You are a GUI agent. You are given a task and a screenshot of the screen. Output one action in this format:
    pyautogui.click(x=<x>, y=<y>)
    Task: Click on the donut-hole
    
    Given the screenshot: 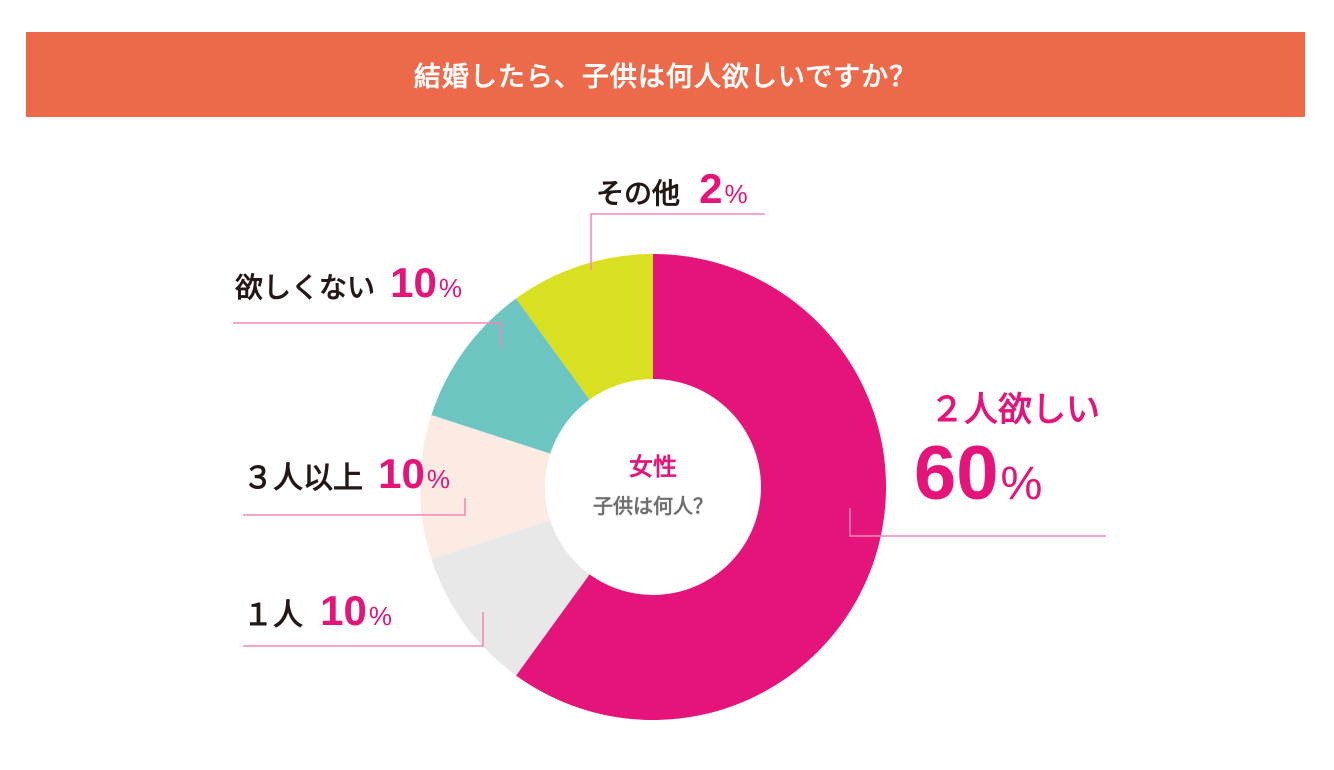 What is the action you would take?
    pyautogui.click(x=653, y=487)
    